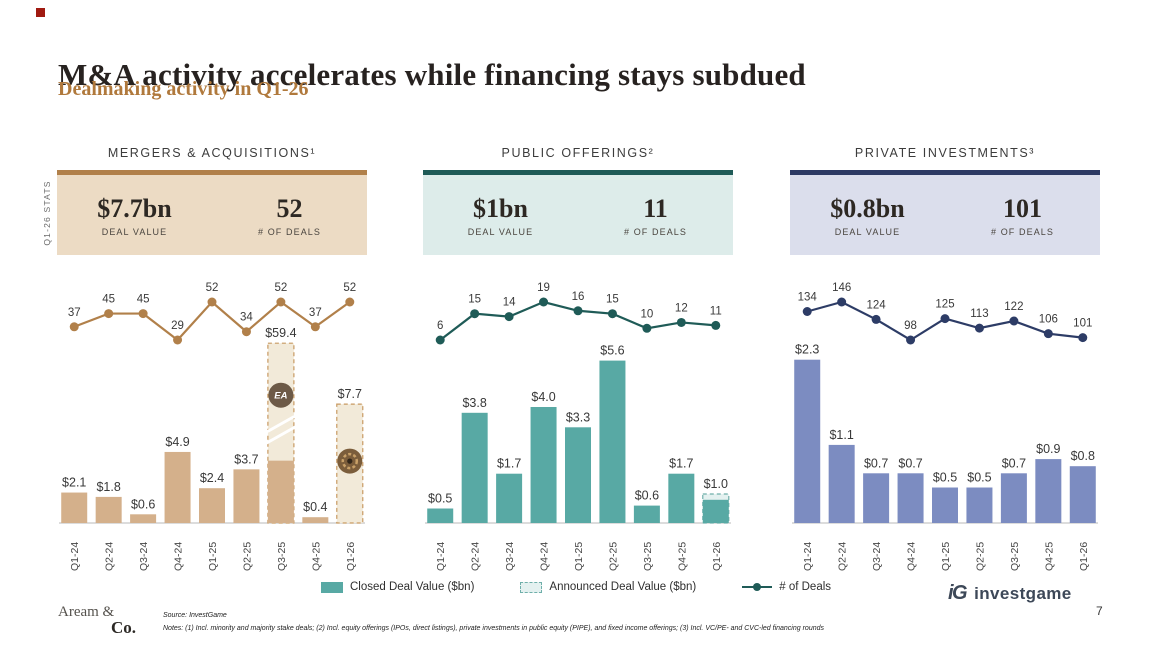 The image size is (1152, 648). What do you see at coordinates (1014, 463) in the screenshot?
I see `bar-value-label-Q3-25: $0.7` at bounding box center [1014, 463].